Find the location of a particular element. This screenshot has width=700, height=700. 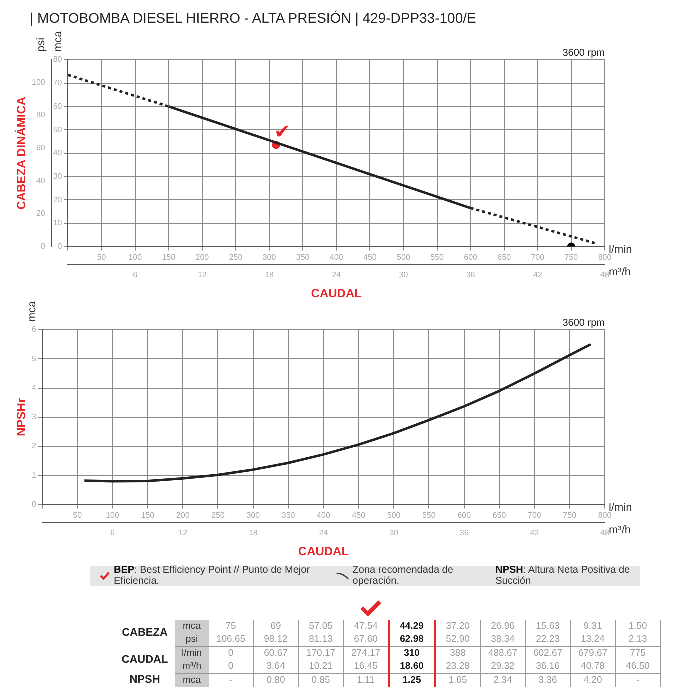

y-tick-label: 80 is located at coordinates (58, 59).